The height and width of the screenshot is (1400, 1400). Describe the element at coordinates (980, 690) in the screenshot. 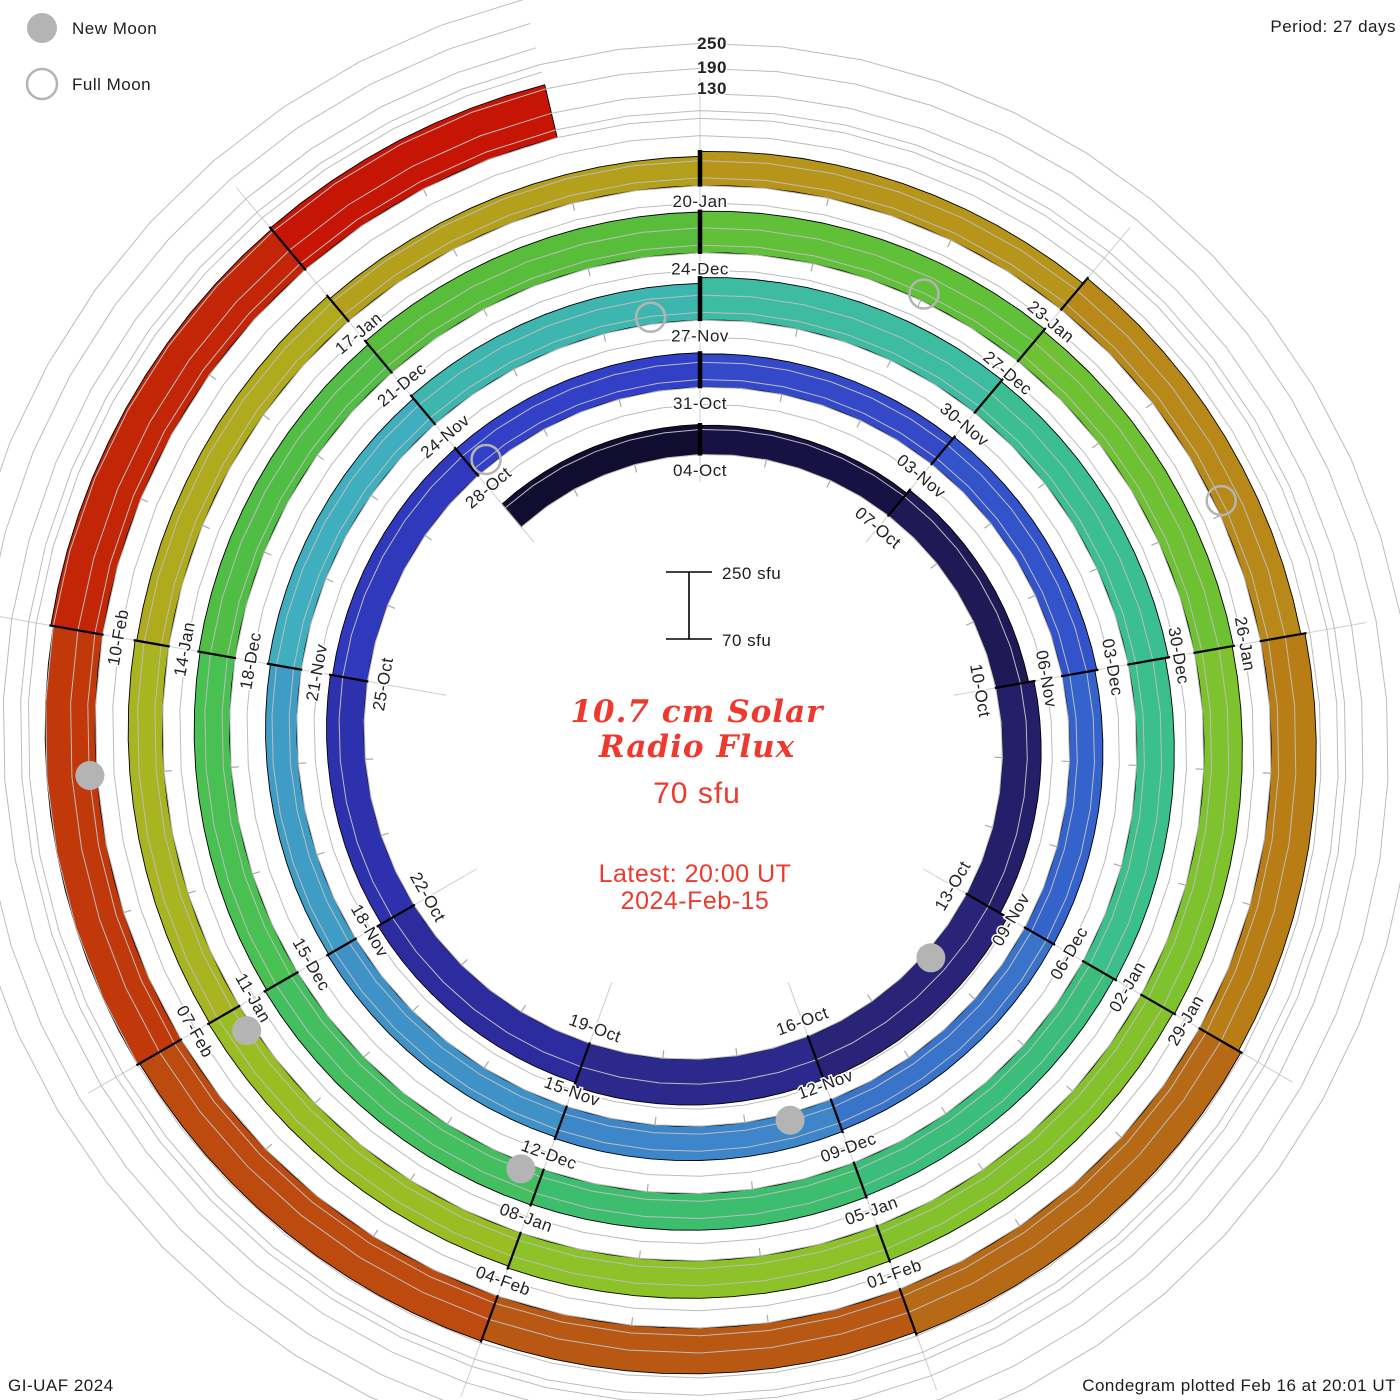

I see `date-label: 10-Oct` at that location.